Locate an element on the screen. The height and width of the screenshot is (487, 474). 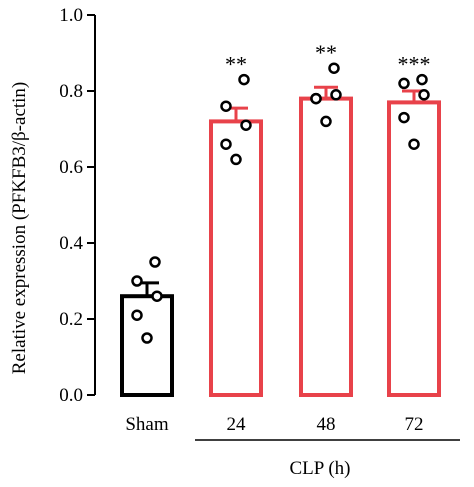
y-tick-label: 0.6 is located at coordinates (71, 167).